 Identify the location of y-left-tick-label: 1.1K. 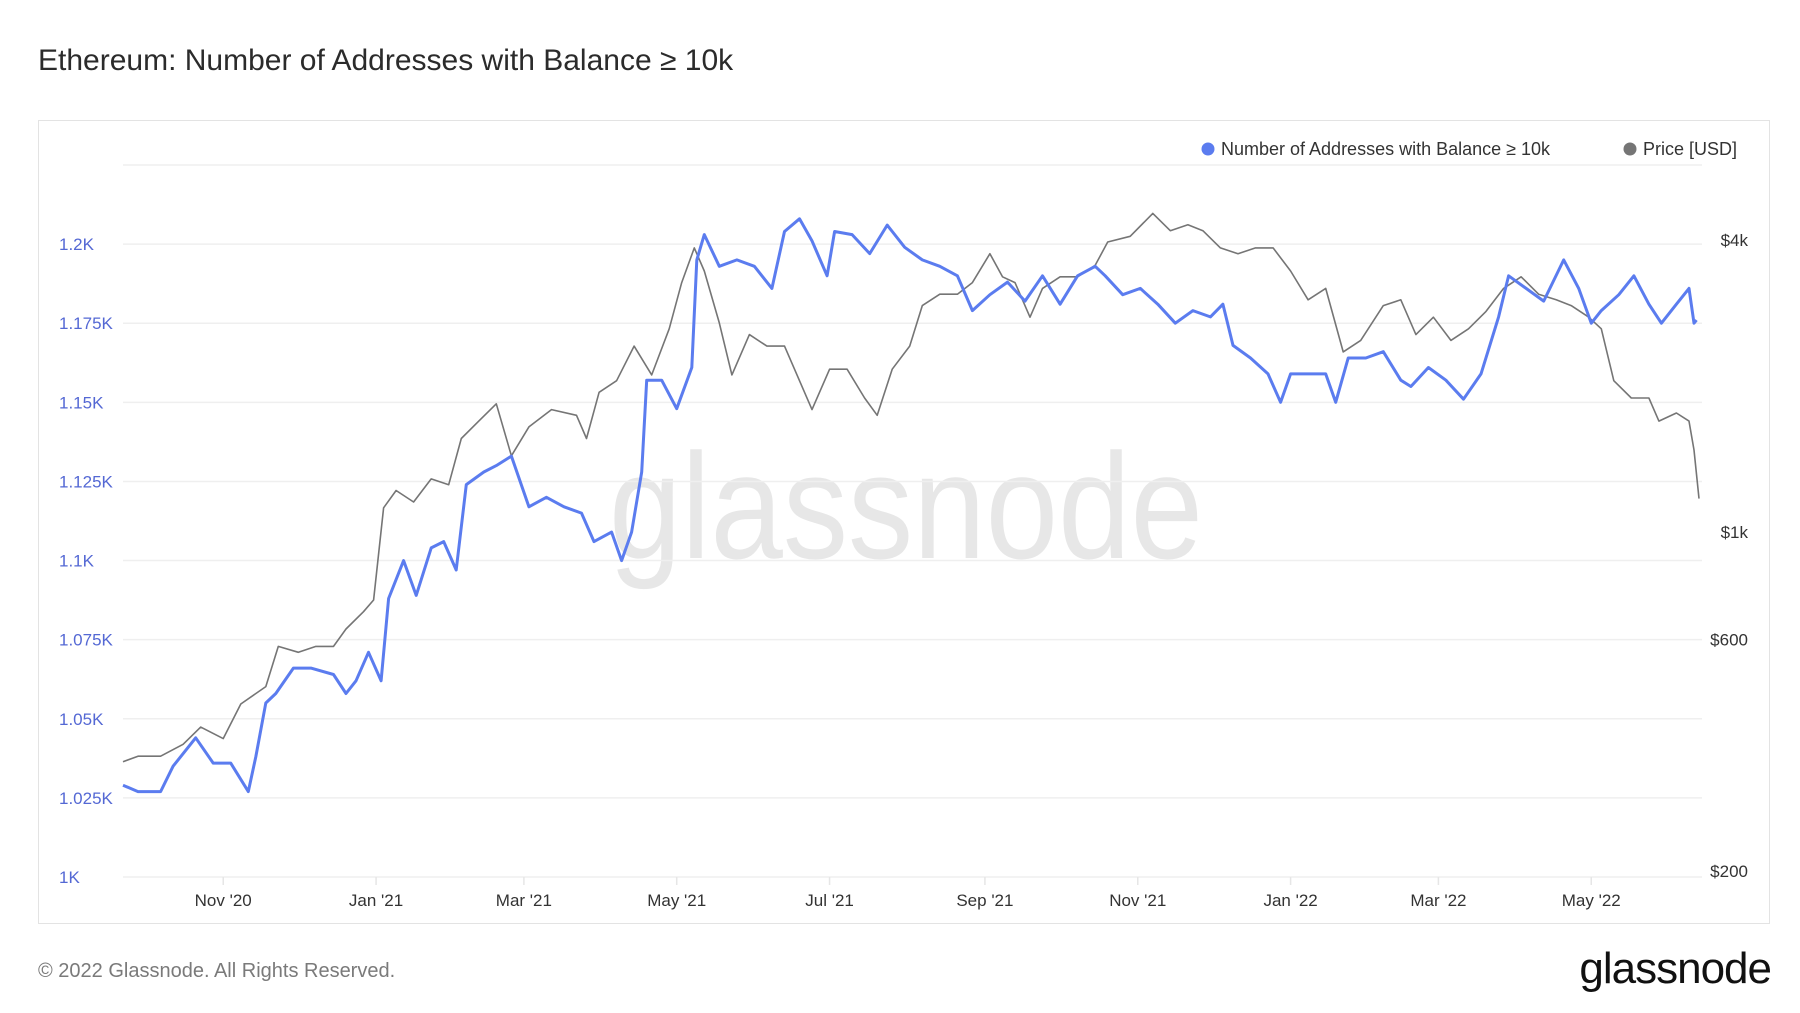
(77, 561).